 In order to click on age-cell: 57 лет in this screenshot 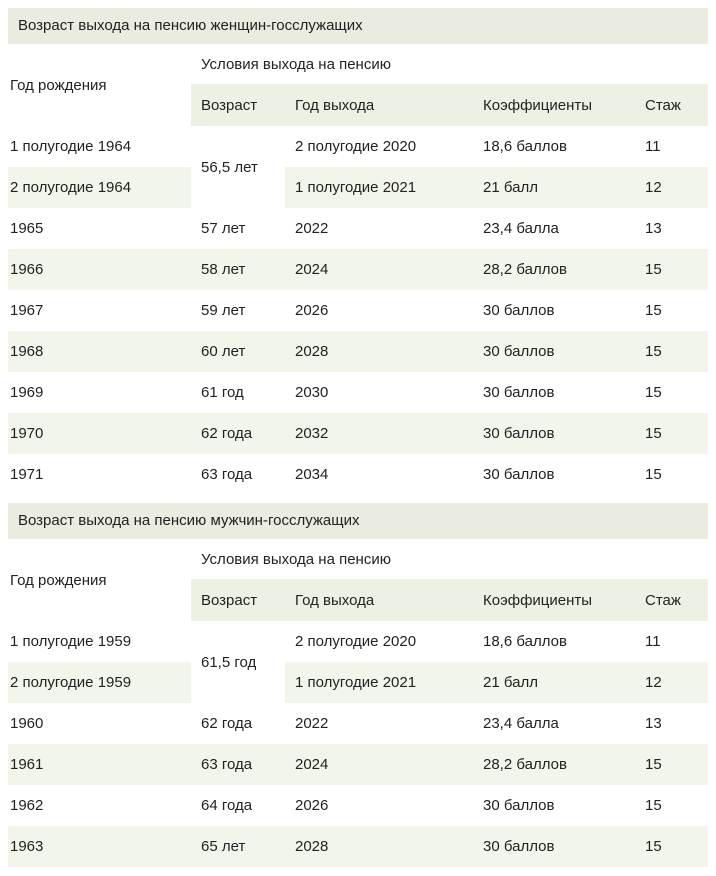, I will do `click(223, 228)`.